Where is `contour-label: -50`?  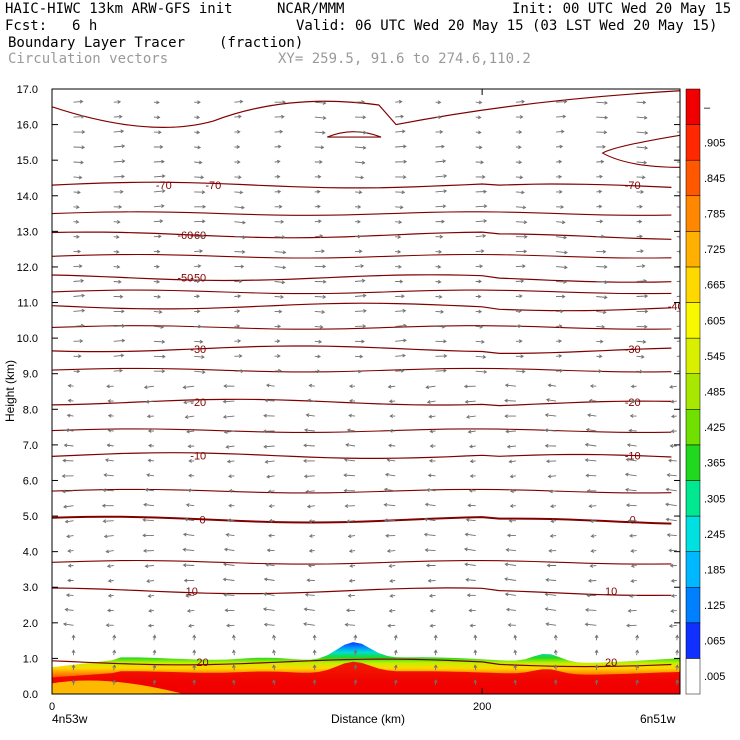 contour-label: -50 is located at coordinates (198, 279).